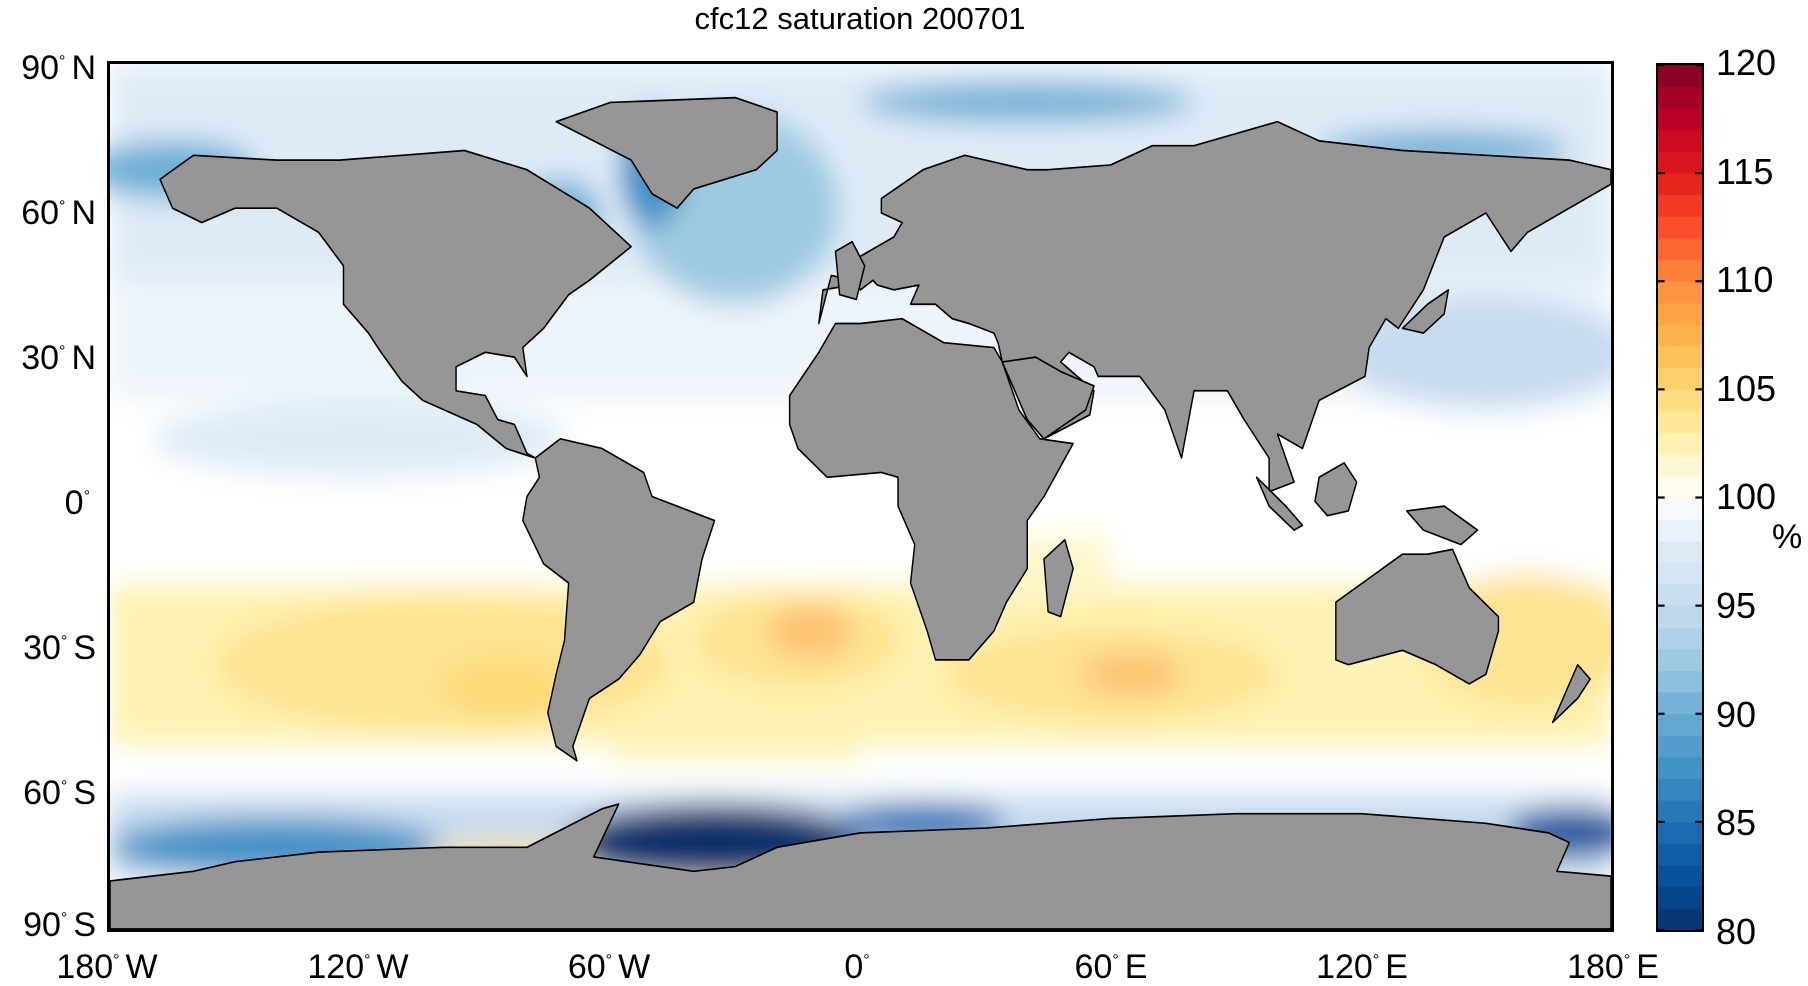  Describe the element at coordinates (1417, 616) in the screenshot. I see `australia` at that location.